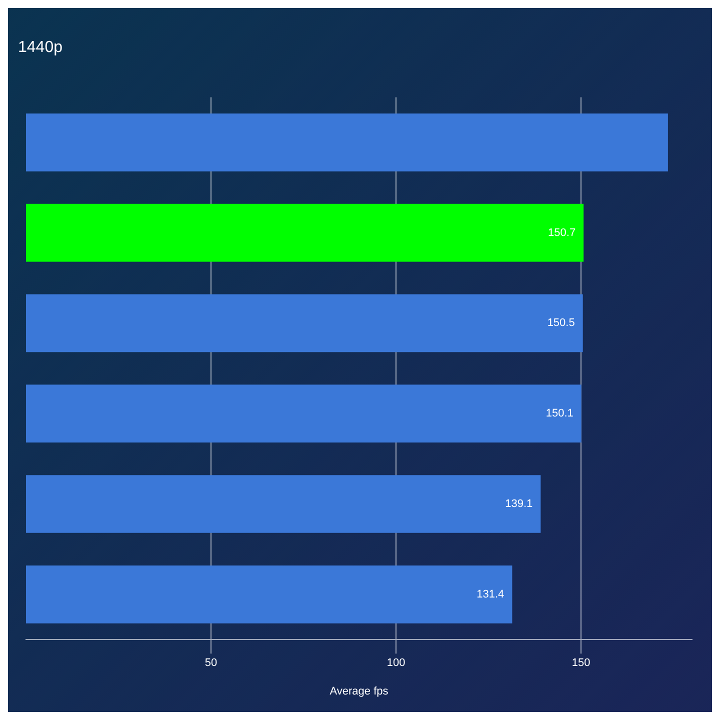 Image resolution: width=720 pixels, height=720 pixels. I want to click on x-axis-title: Average fps, so click(359, 691).